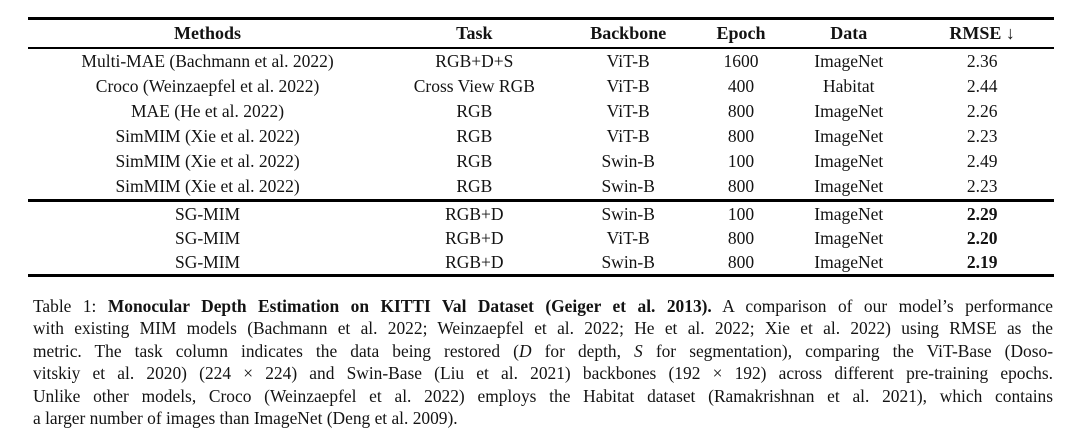 The width and height of the screenshot is (1080, 438). What do you see at coordinates (882, 306) in the screenshot?
I see `caption-text: A comparison of our model’s performance` at bounding box center [882, 306].